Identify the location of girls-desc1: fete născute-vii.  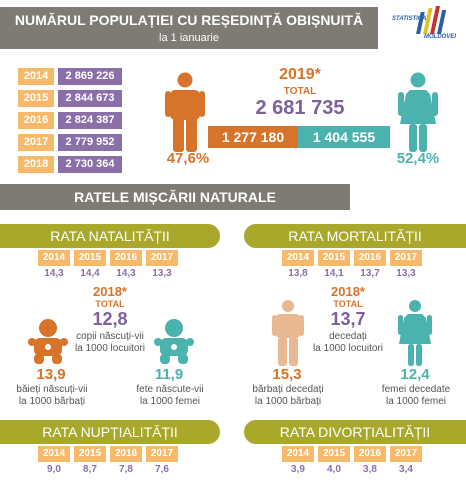
(170, 389).